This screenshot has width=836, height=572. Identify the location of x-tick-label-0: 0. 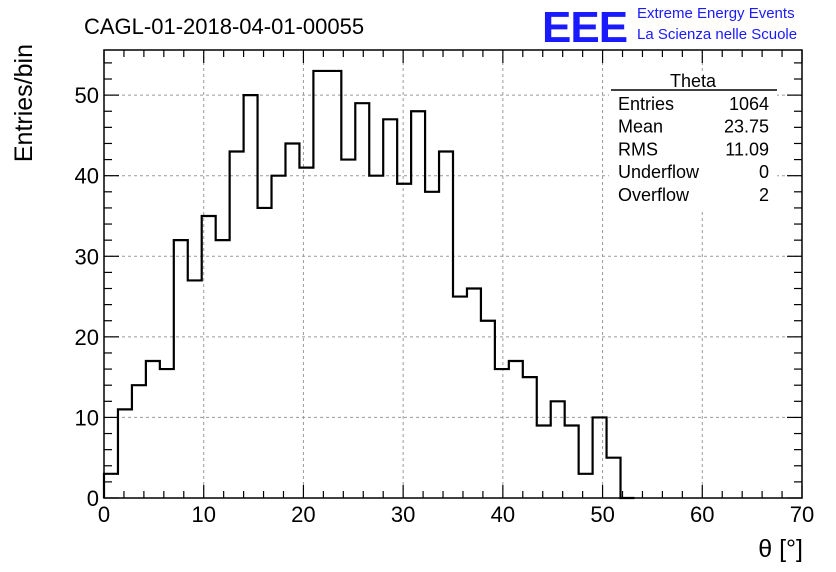
(104, 514).